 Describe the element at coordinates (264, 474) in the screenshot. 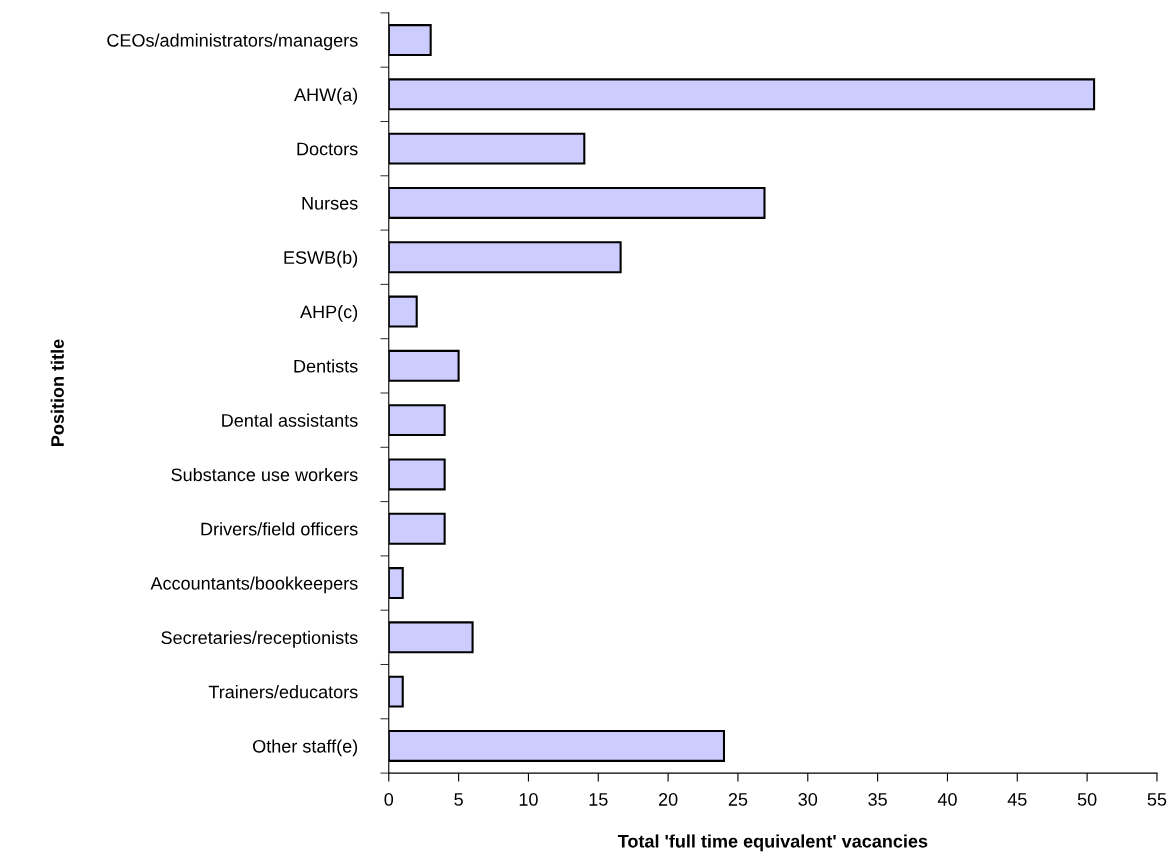

I see `y-tick-label: Substance use workers` at that location.